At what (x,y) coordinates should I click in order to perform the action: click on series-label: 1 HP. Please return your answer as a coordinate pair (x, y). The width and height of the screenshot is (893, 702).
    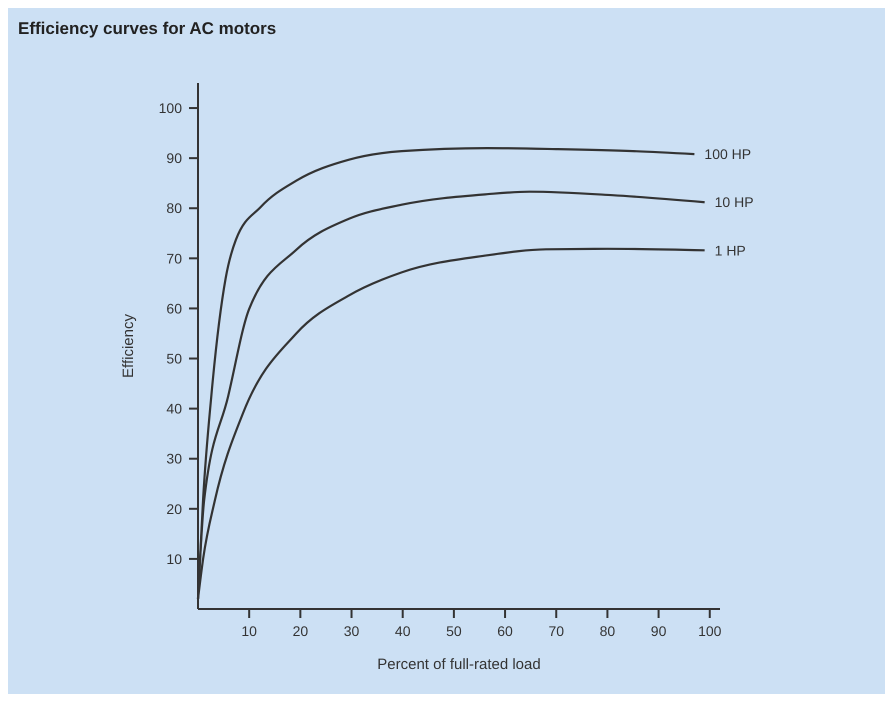
    Looking at the image, I should click on (730, 250).